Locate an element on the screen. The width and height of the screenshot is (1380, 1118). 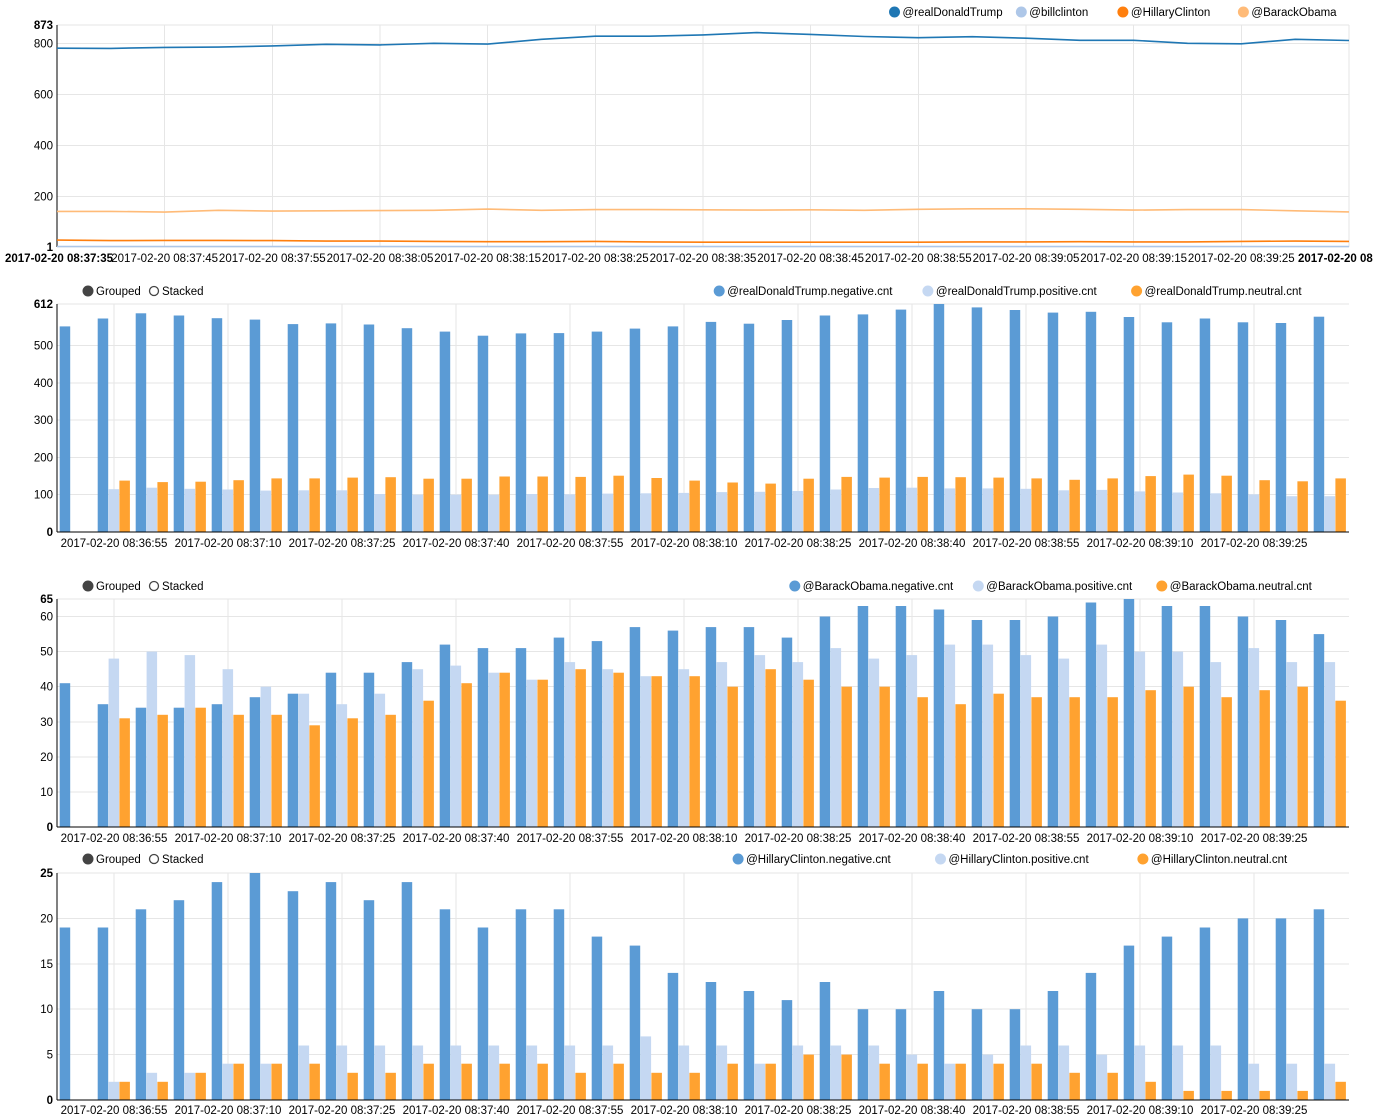
legend-item: @HillaryClinton.negative.cnt is located at coordinates (812, 859).